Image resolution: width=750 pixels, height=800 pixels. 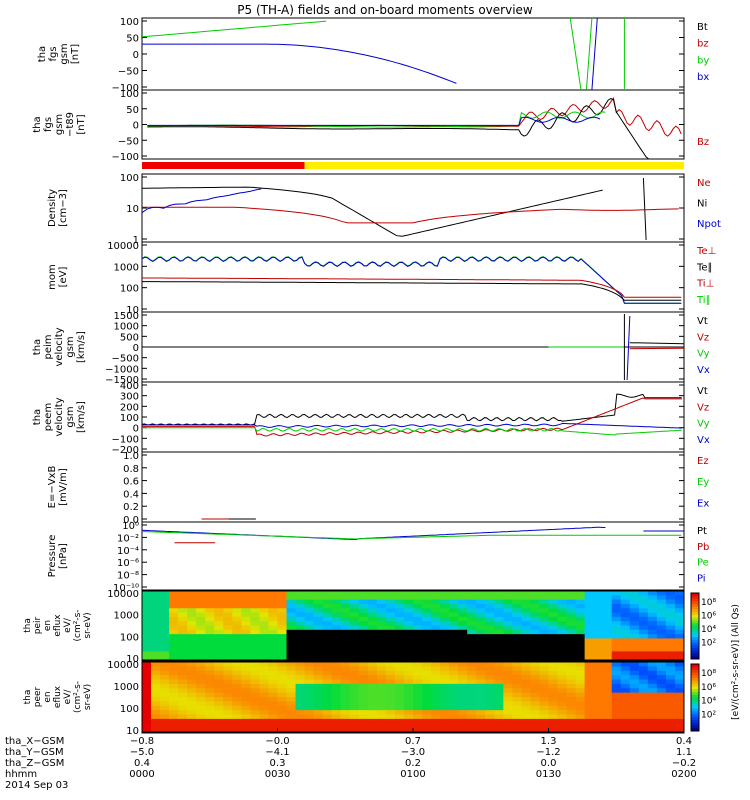 I want to click on y-tick-label: 0, so click(x=136, y=55).